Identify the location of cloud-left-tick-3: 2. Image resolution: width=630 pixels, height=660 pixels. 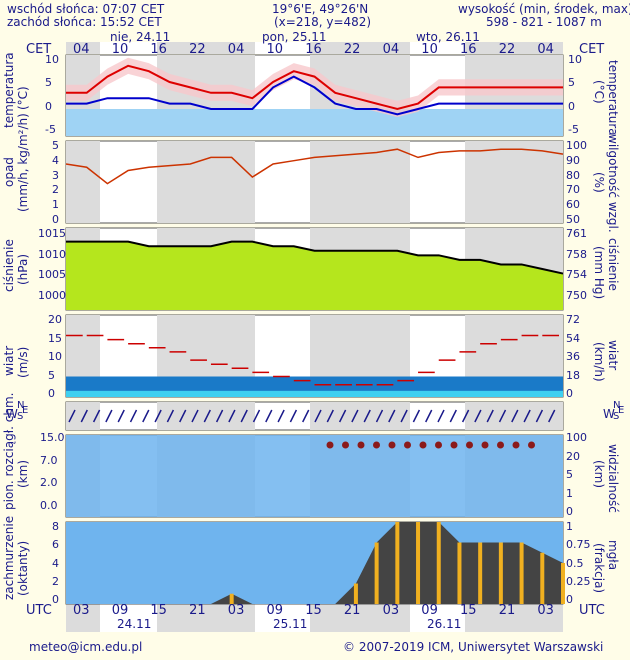
(55, 581).